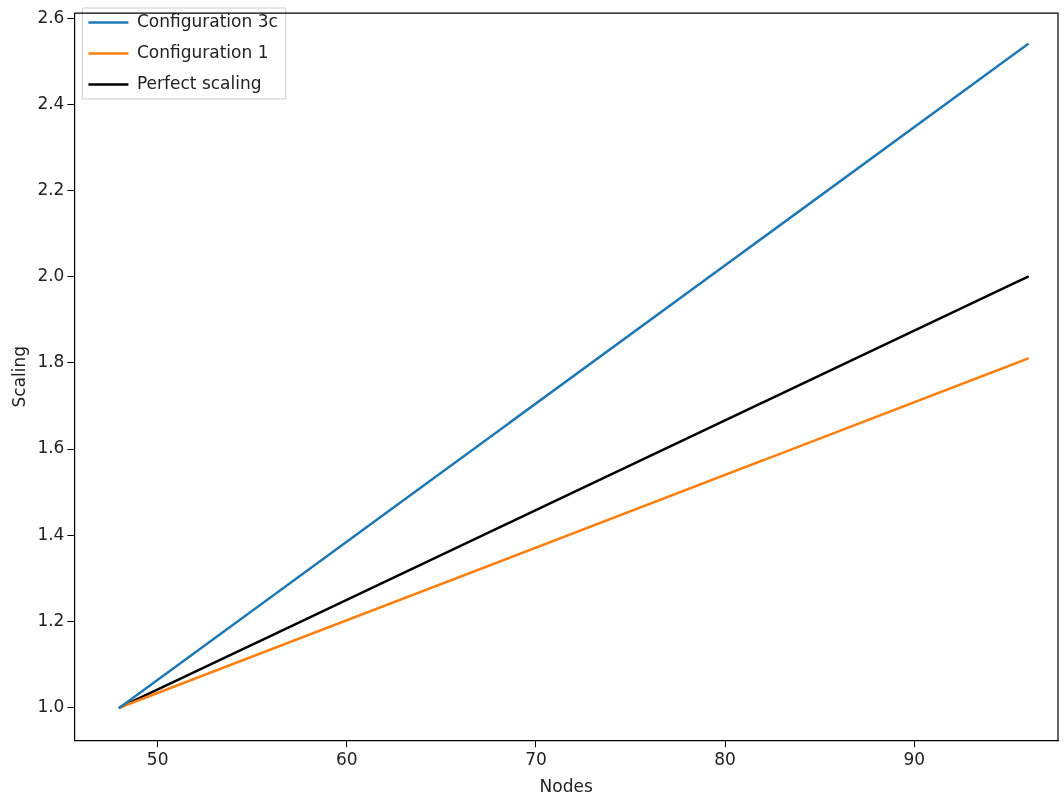 This screenshot has height=806, width=1064. I want to click on y-tick-label: 1.8, so click(51, 361).